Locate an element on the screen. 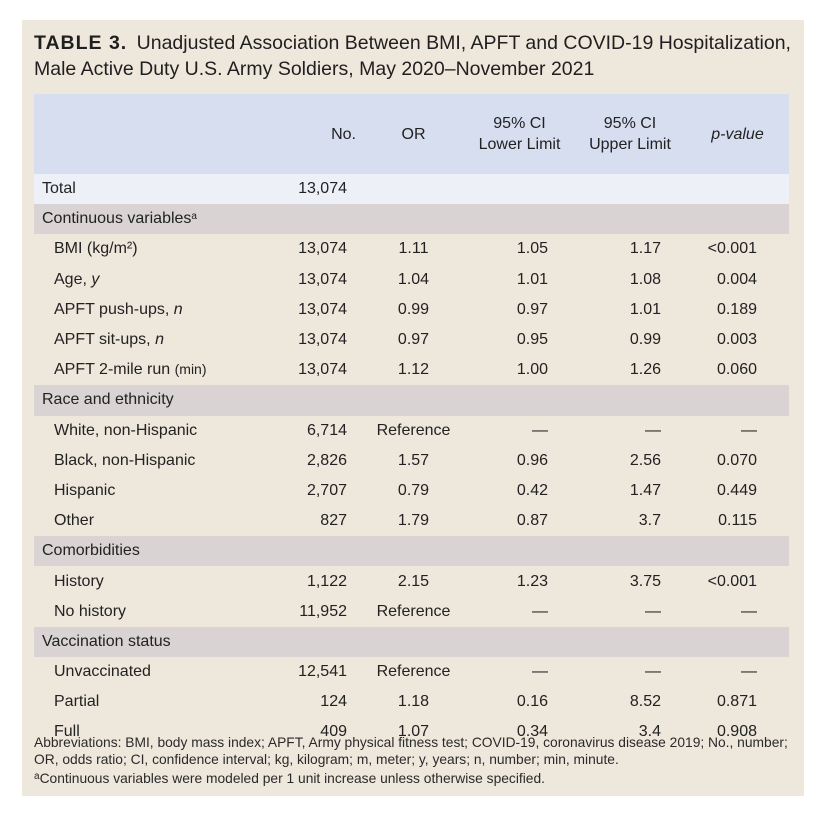  row-label: APFT sit-ups, n is located at coordinates (109, 340).